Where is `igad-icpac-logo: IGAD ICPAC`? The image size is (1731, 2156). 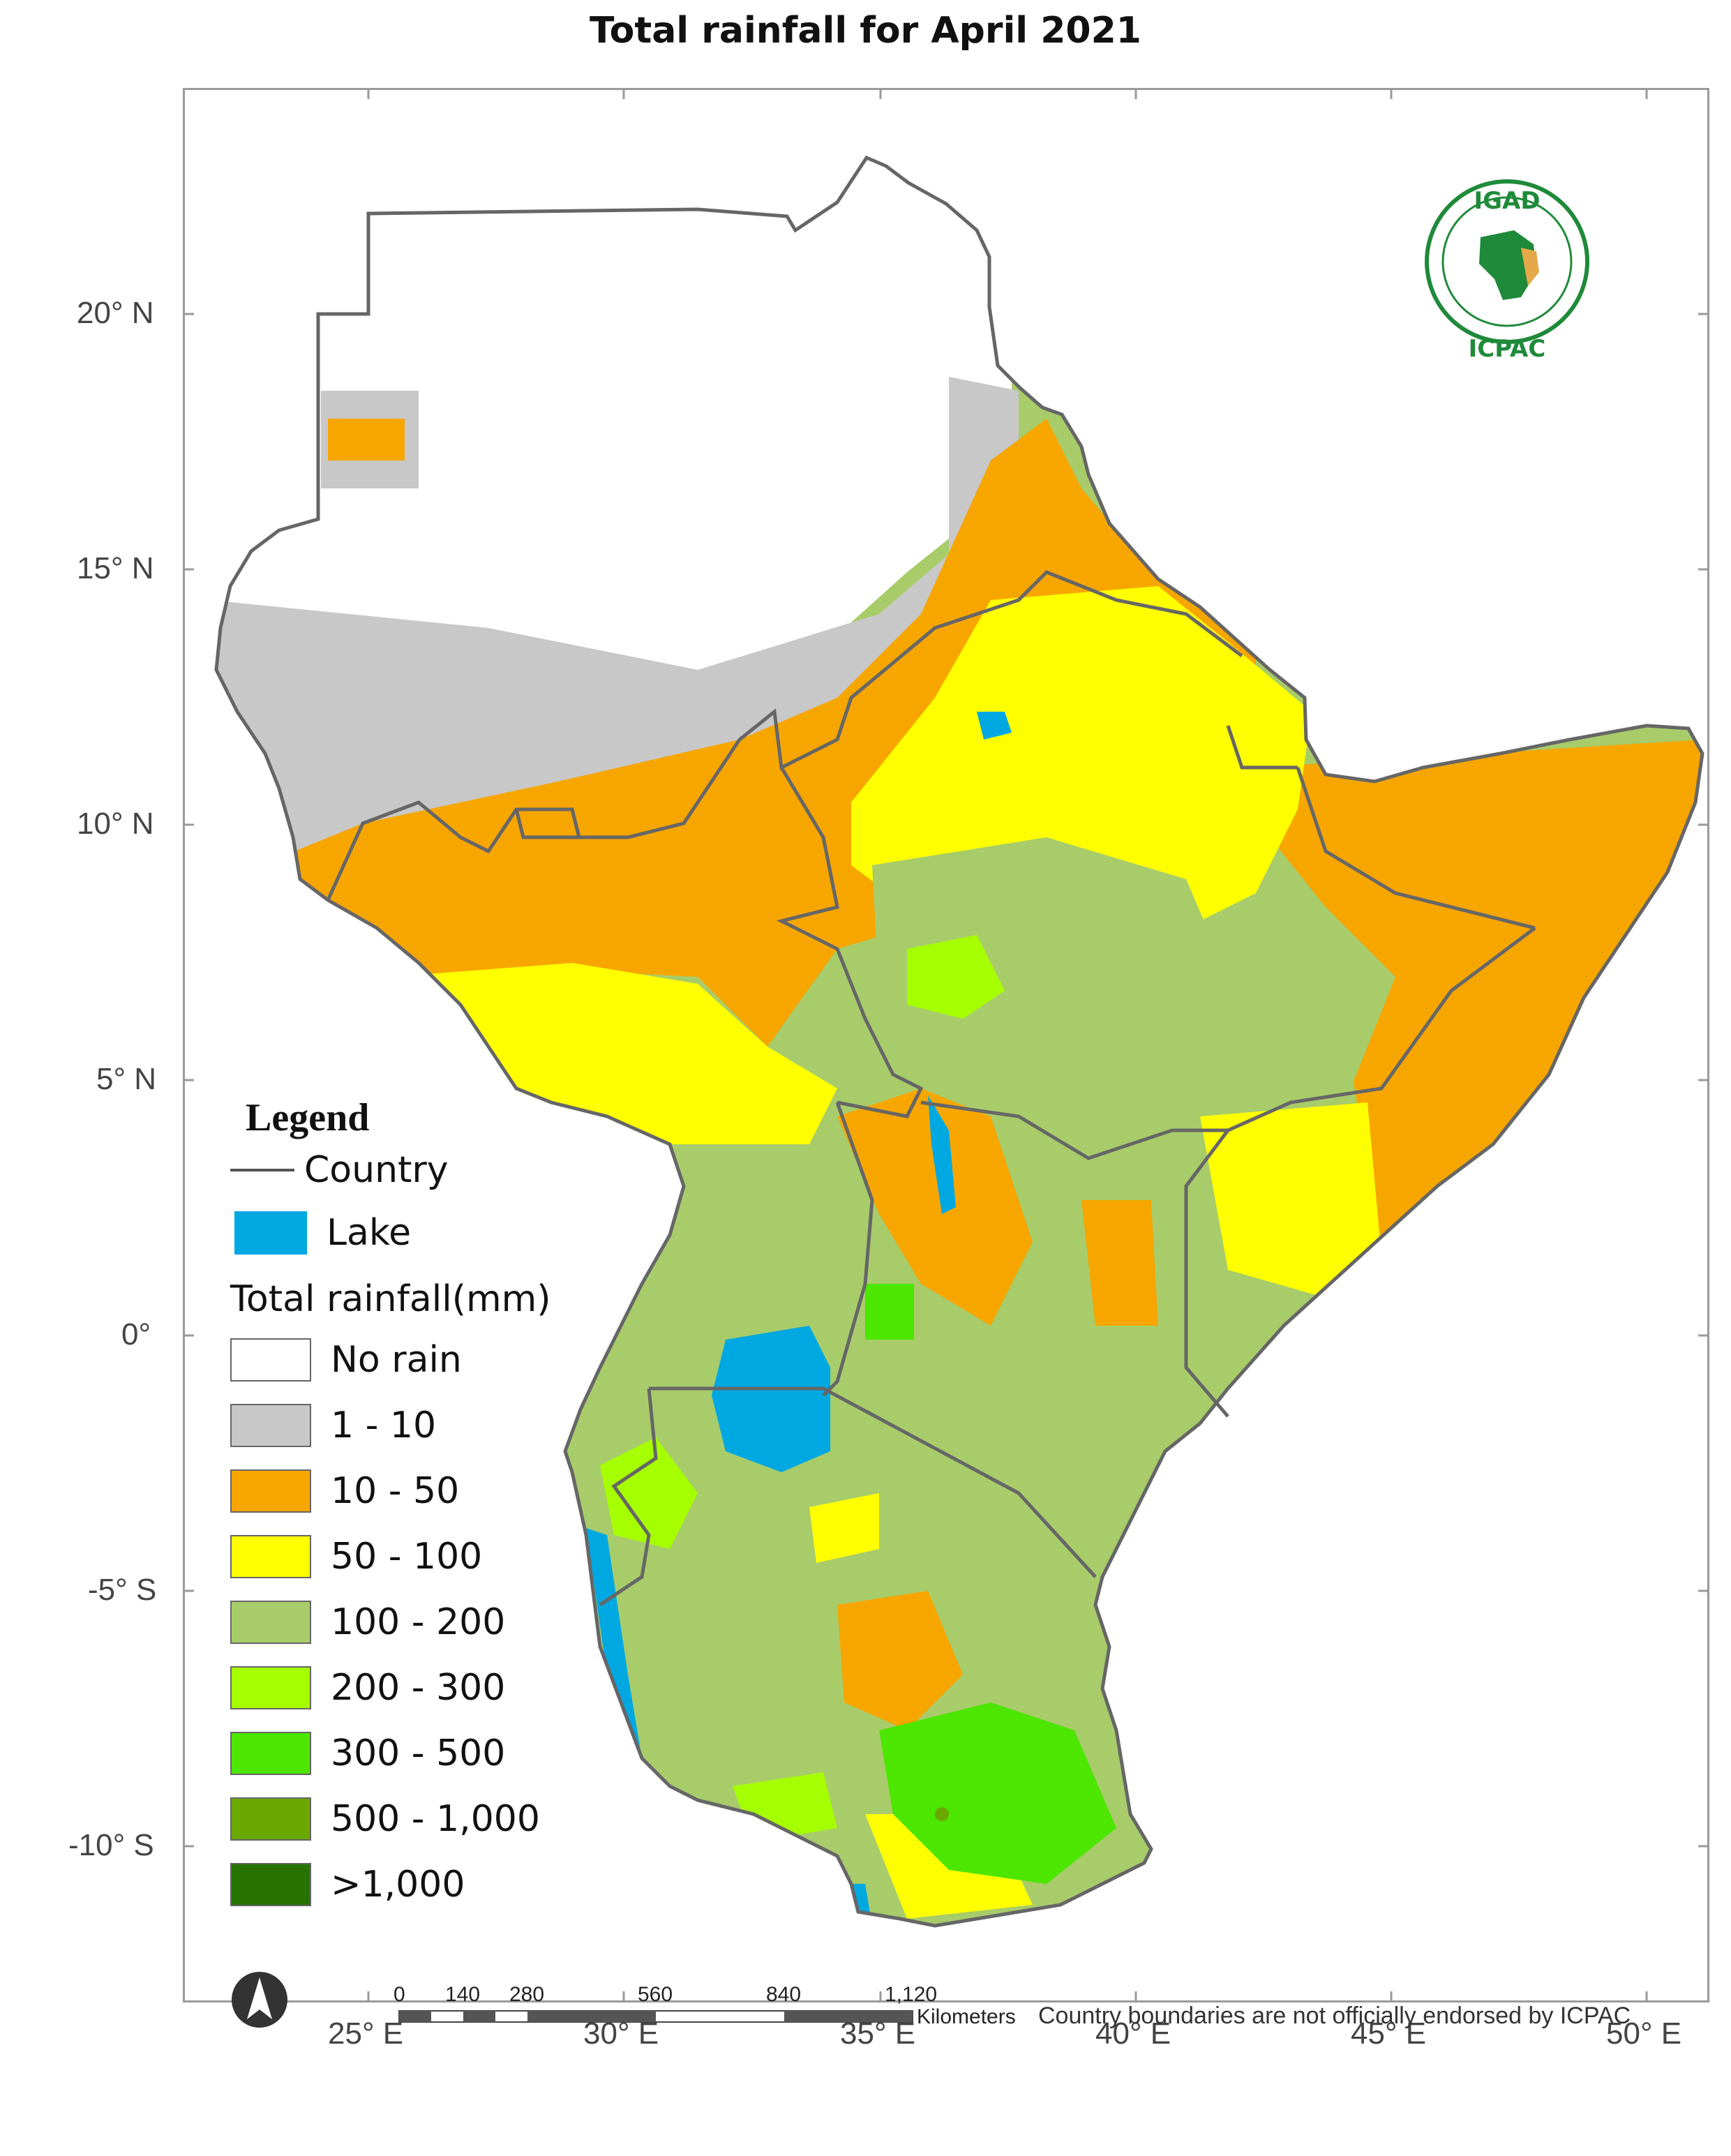
igad-icpac-logo: IGAD ICPAC is located at coordinates (1507, 275).